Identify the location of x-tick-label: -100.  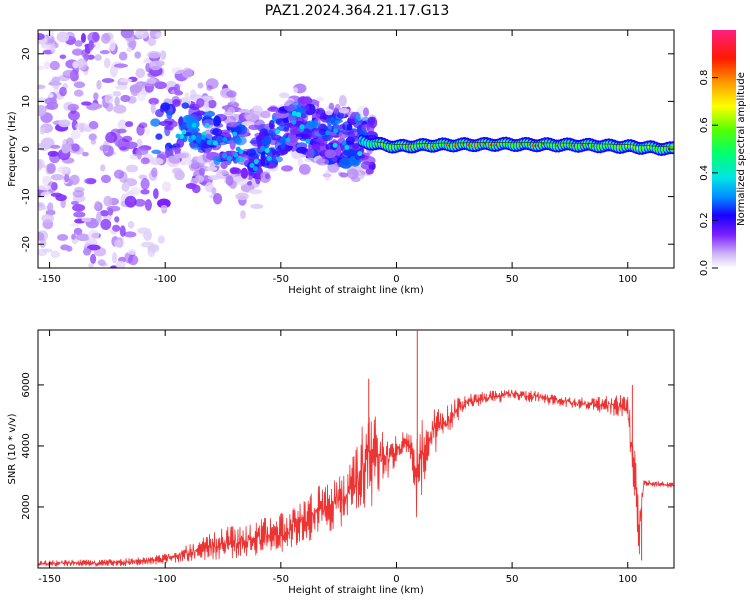
(165, 279).